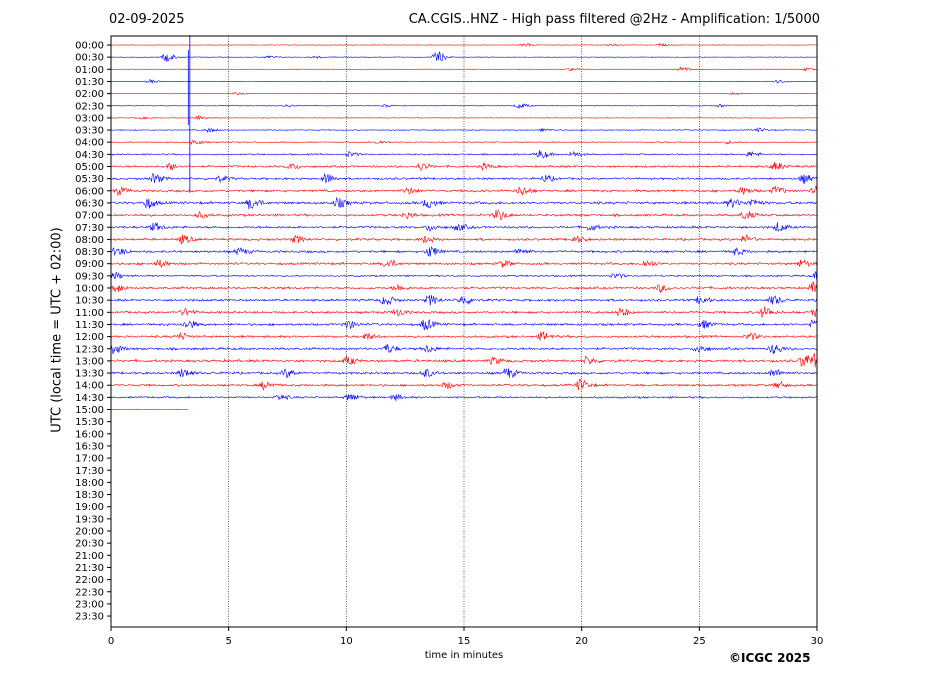 The width and height of the screenshot is (927, 696). Describe the element at coordinates (581, 641) in the screenshot. I see `x-tick-label: 20` at that location.